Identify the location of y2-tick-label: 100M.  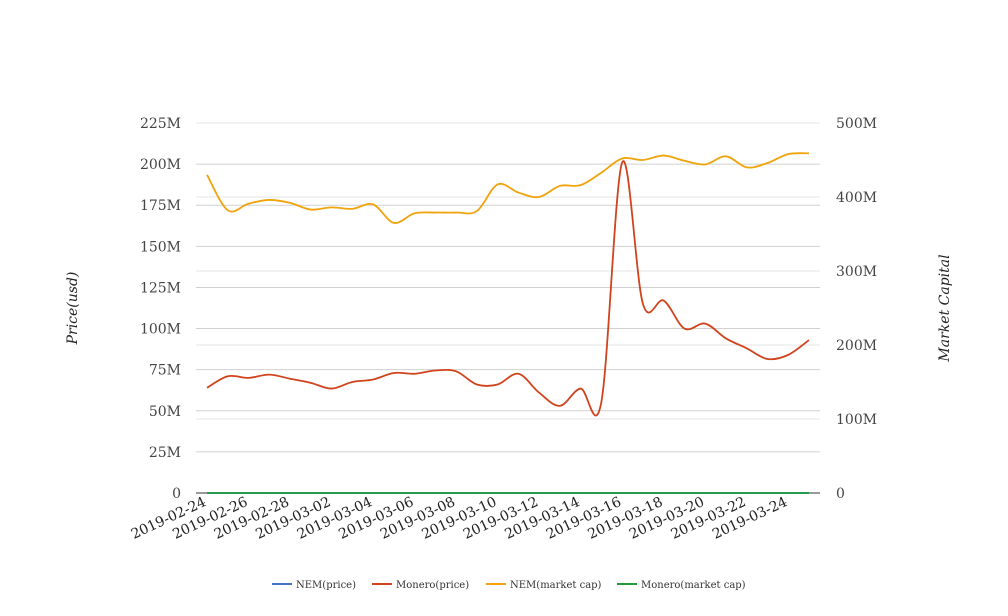
(856, 420).